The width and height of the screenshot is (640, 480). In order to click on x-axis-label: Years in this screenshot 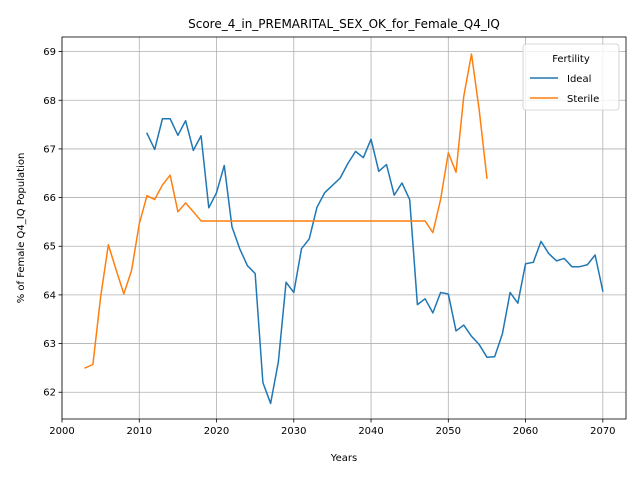, I will do `click(343, 458)`.